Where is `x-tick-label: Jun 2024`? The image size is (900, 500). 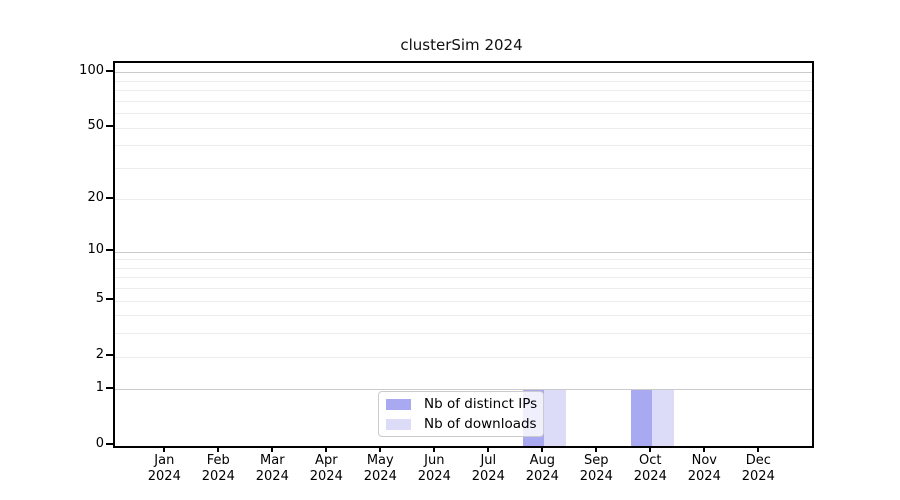
x-tick-label: Jun 2024 is located at coordinates (434, 468).